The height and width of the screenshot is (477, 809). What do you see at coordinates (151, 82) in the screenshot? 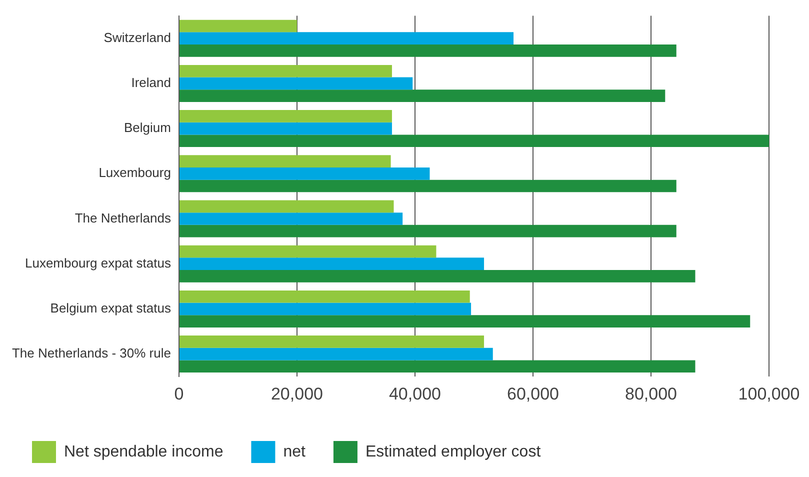
I see `y-tick-label: Ireland` at bounding box center [151, 82].